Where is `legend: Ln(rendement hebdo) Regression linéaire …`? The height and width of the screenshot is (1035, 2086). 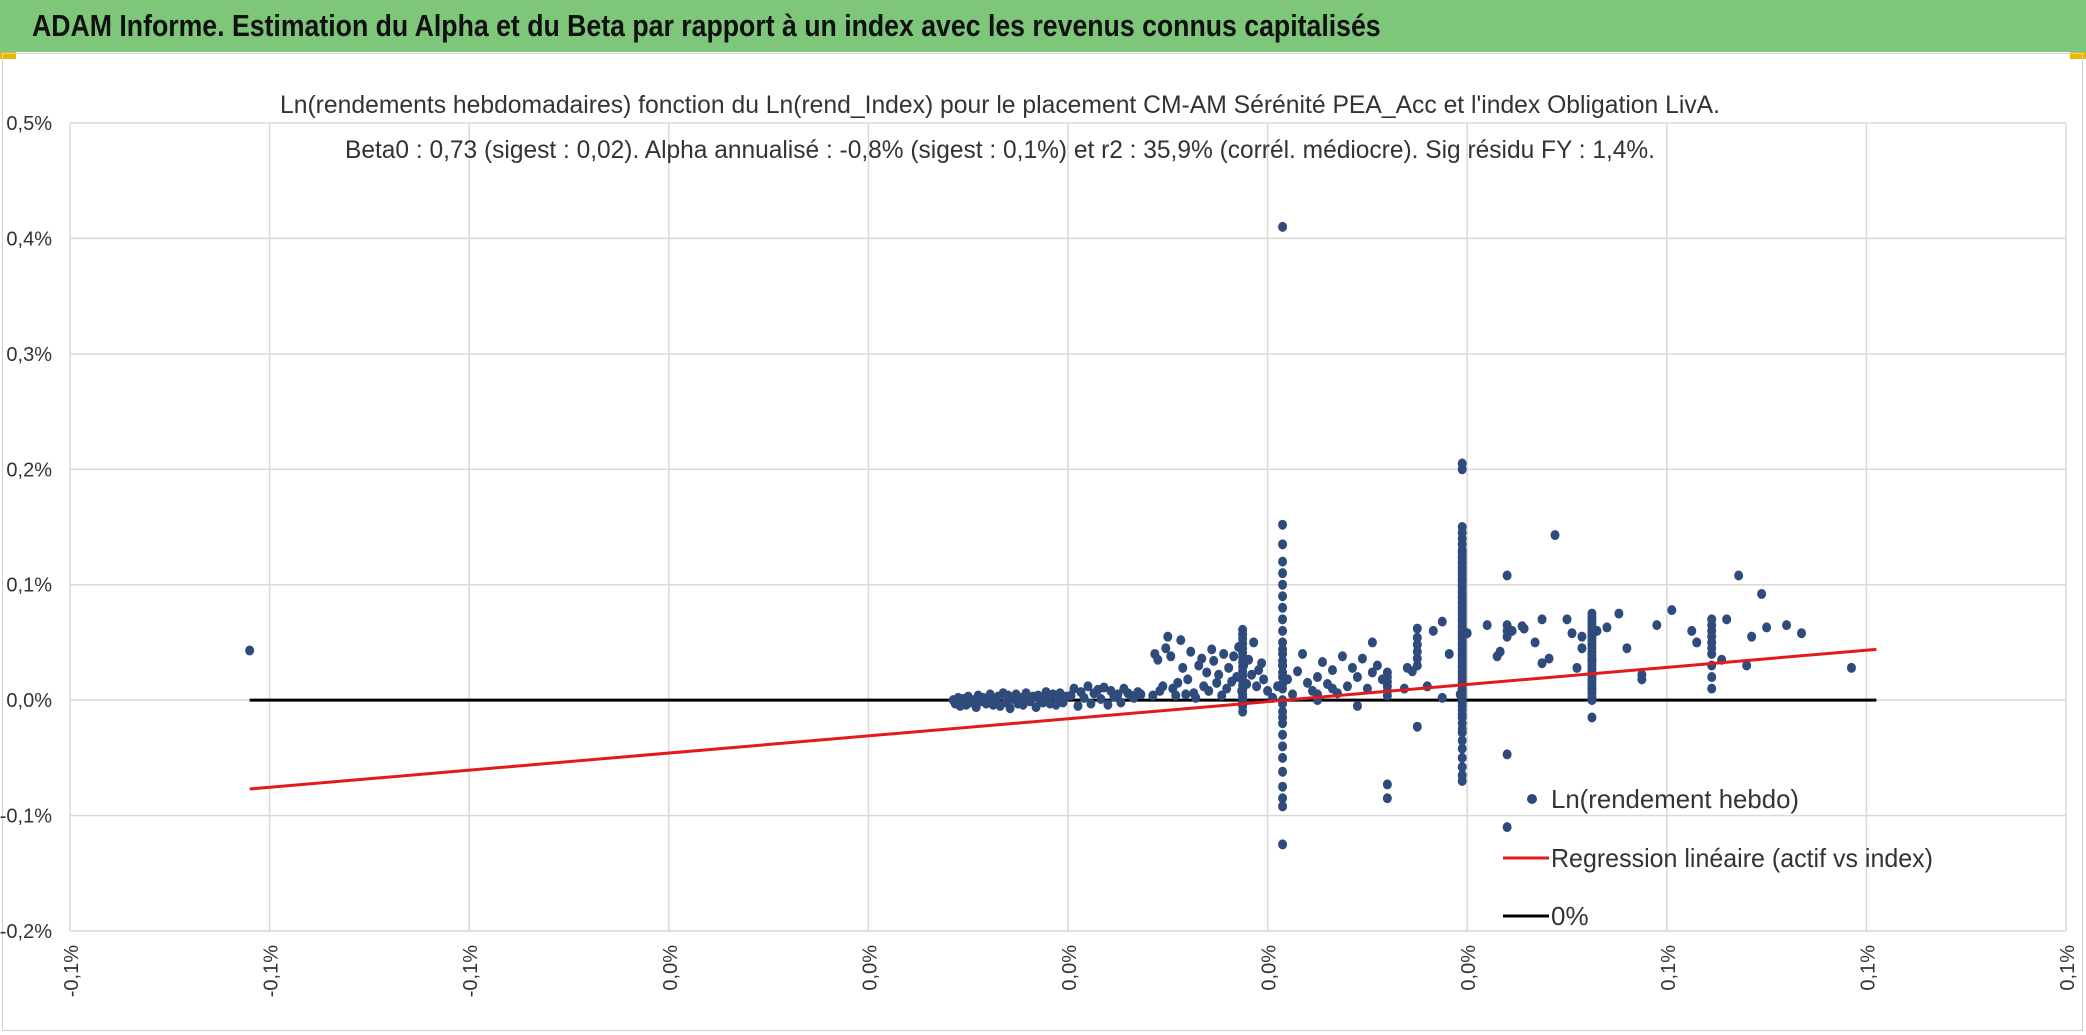
legend: Ln(rendement hebdo) Regression linéaire … is located at coordinates (1718, 857).